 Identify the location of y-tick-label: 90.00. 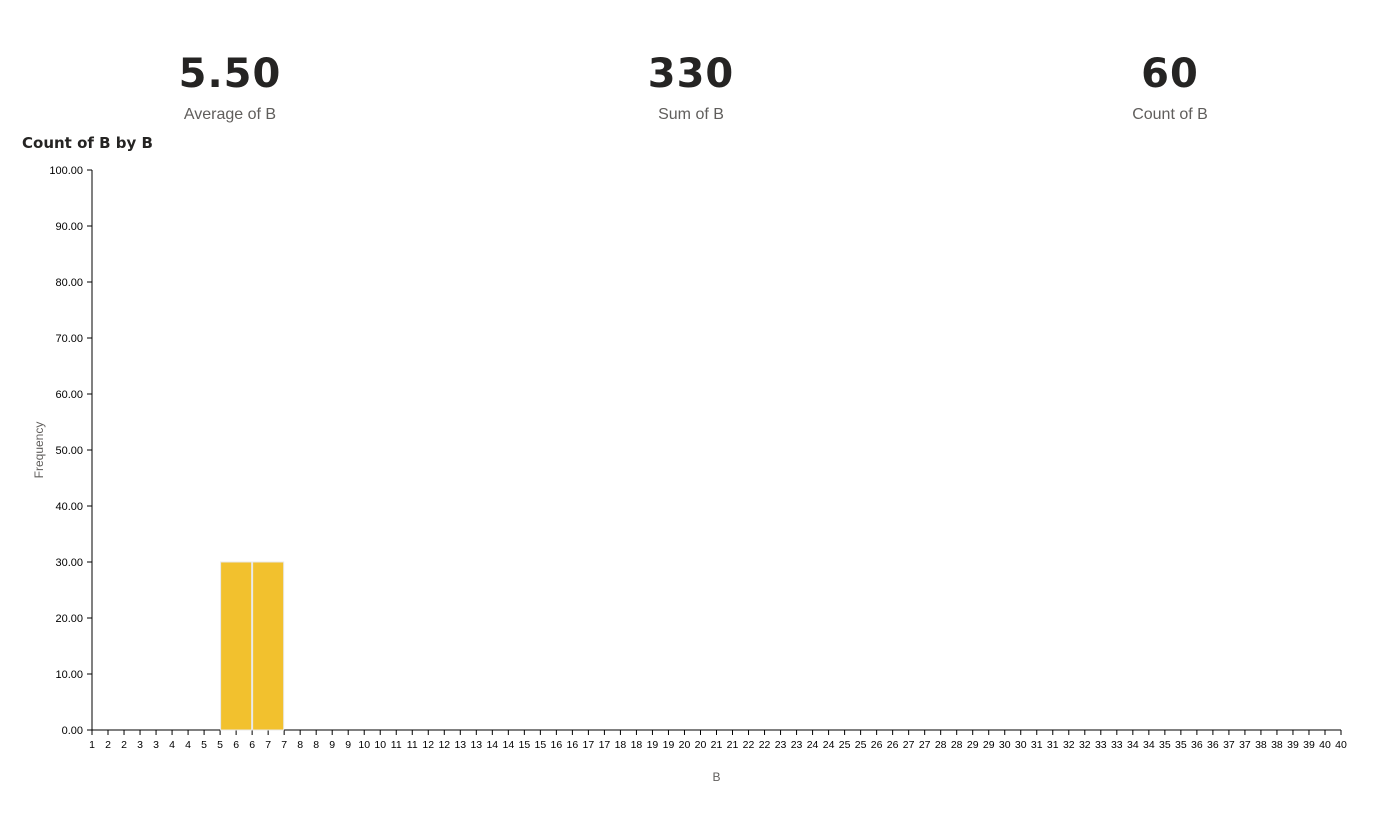
(69, 227).